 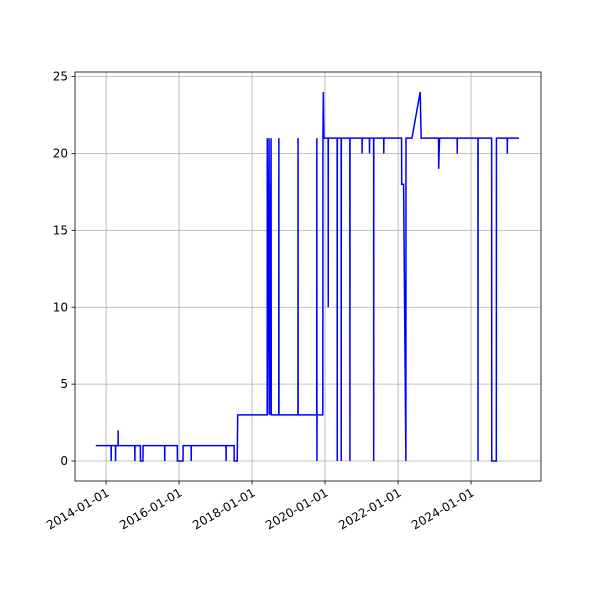 I want to click on y-tick-label: 15, so click(x=60, y=230).